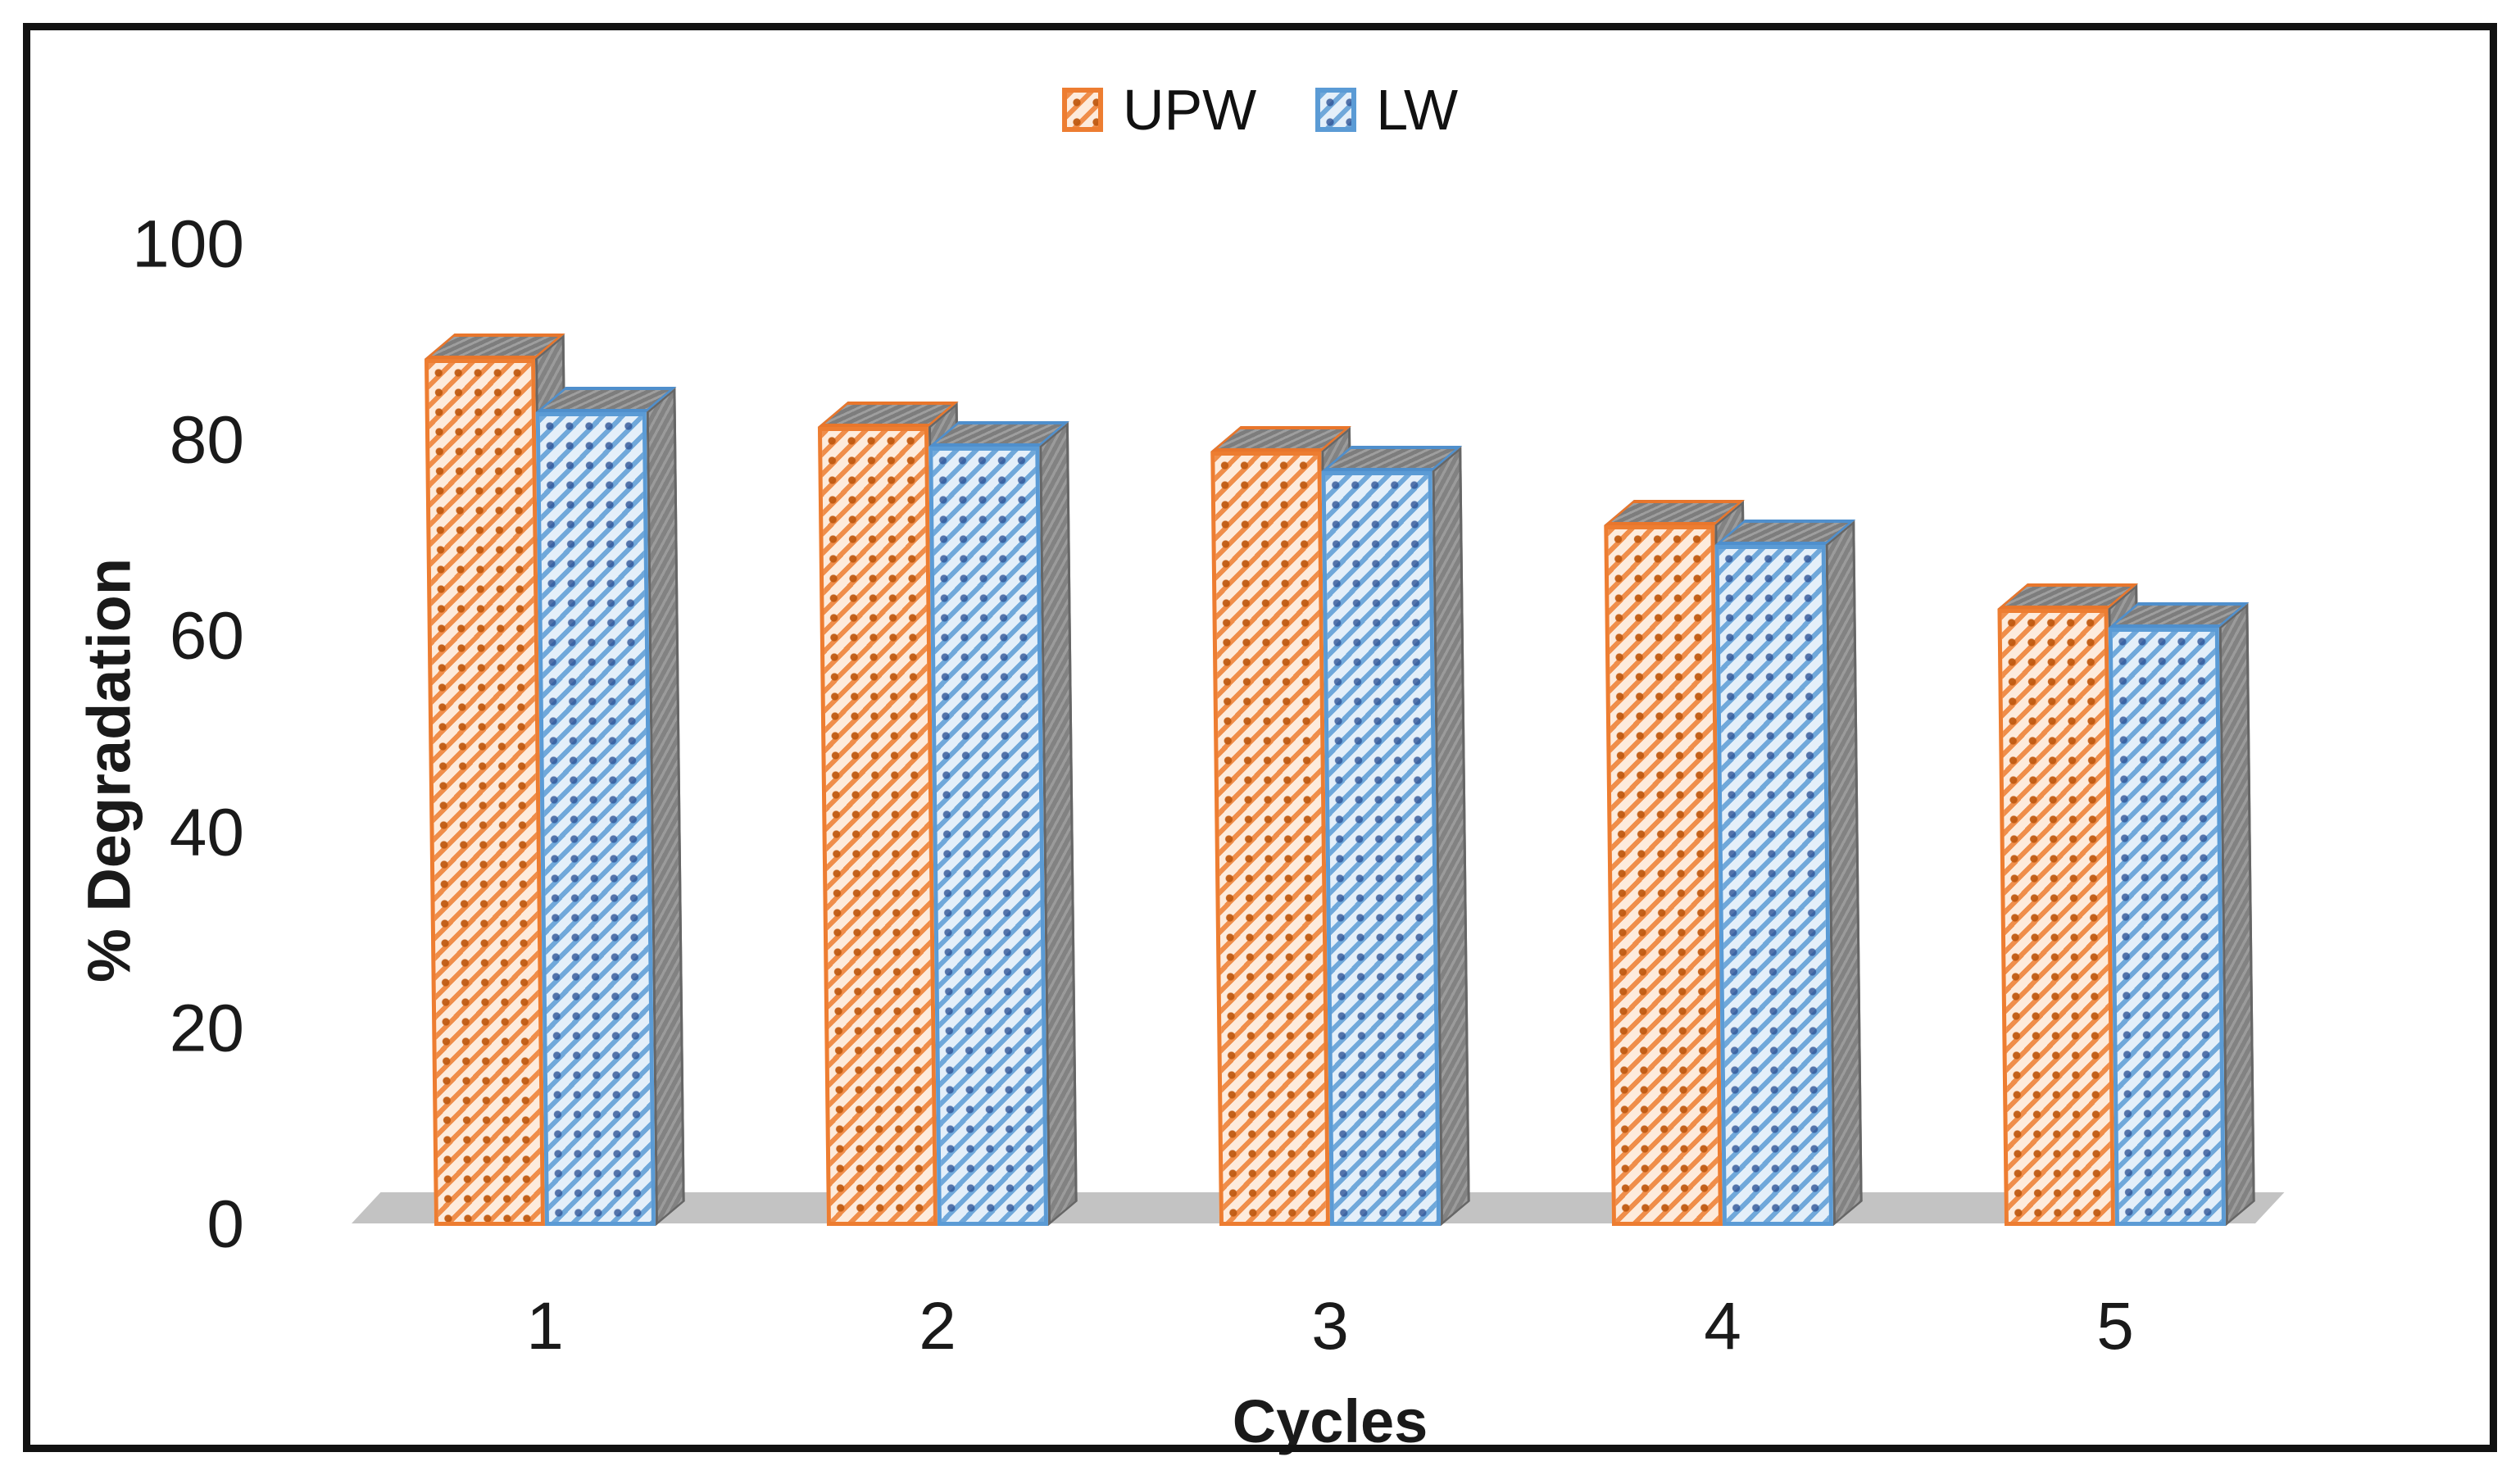  What do you see at coordinates (1082, 110) in the screenshot?
I see `legend-swatch-upw-icon` at bounding box center [1082, 110].